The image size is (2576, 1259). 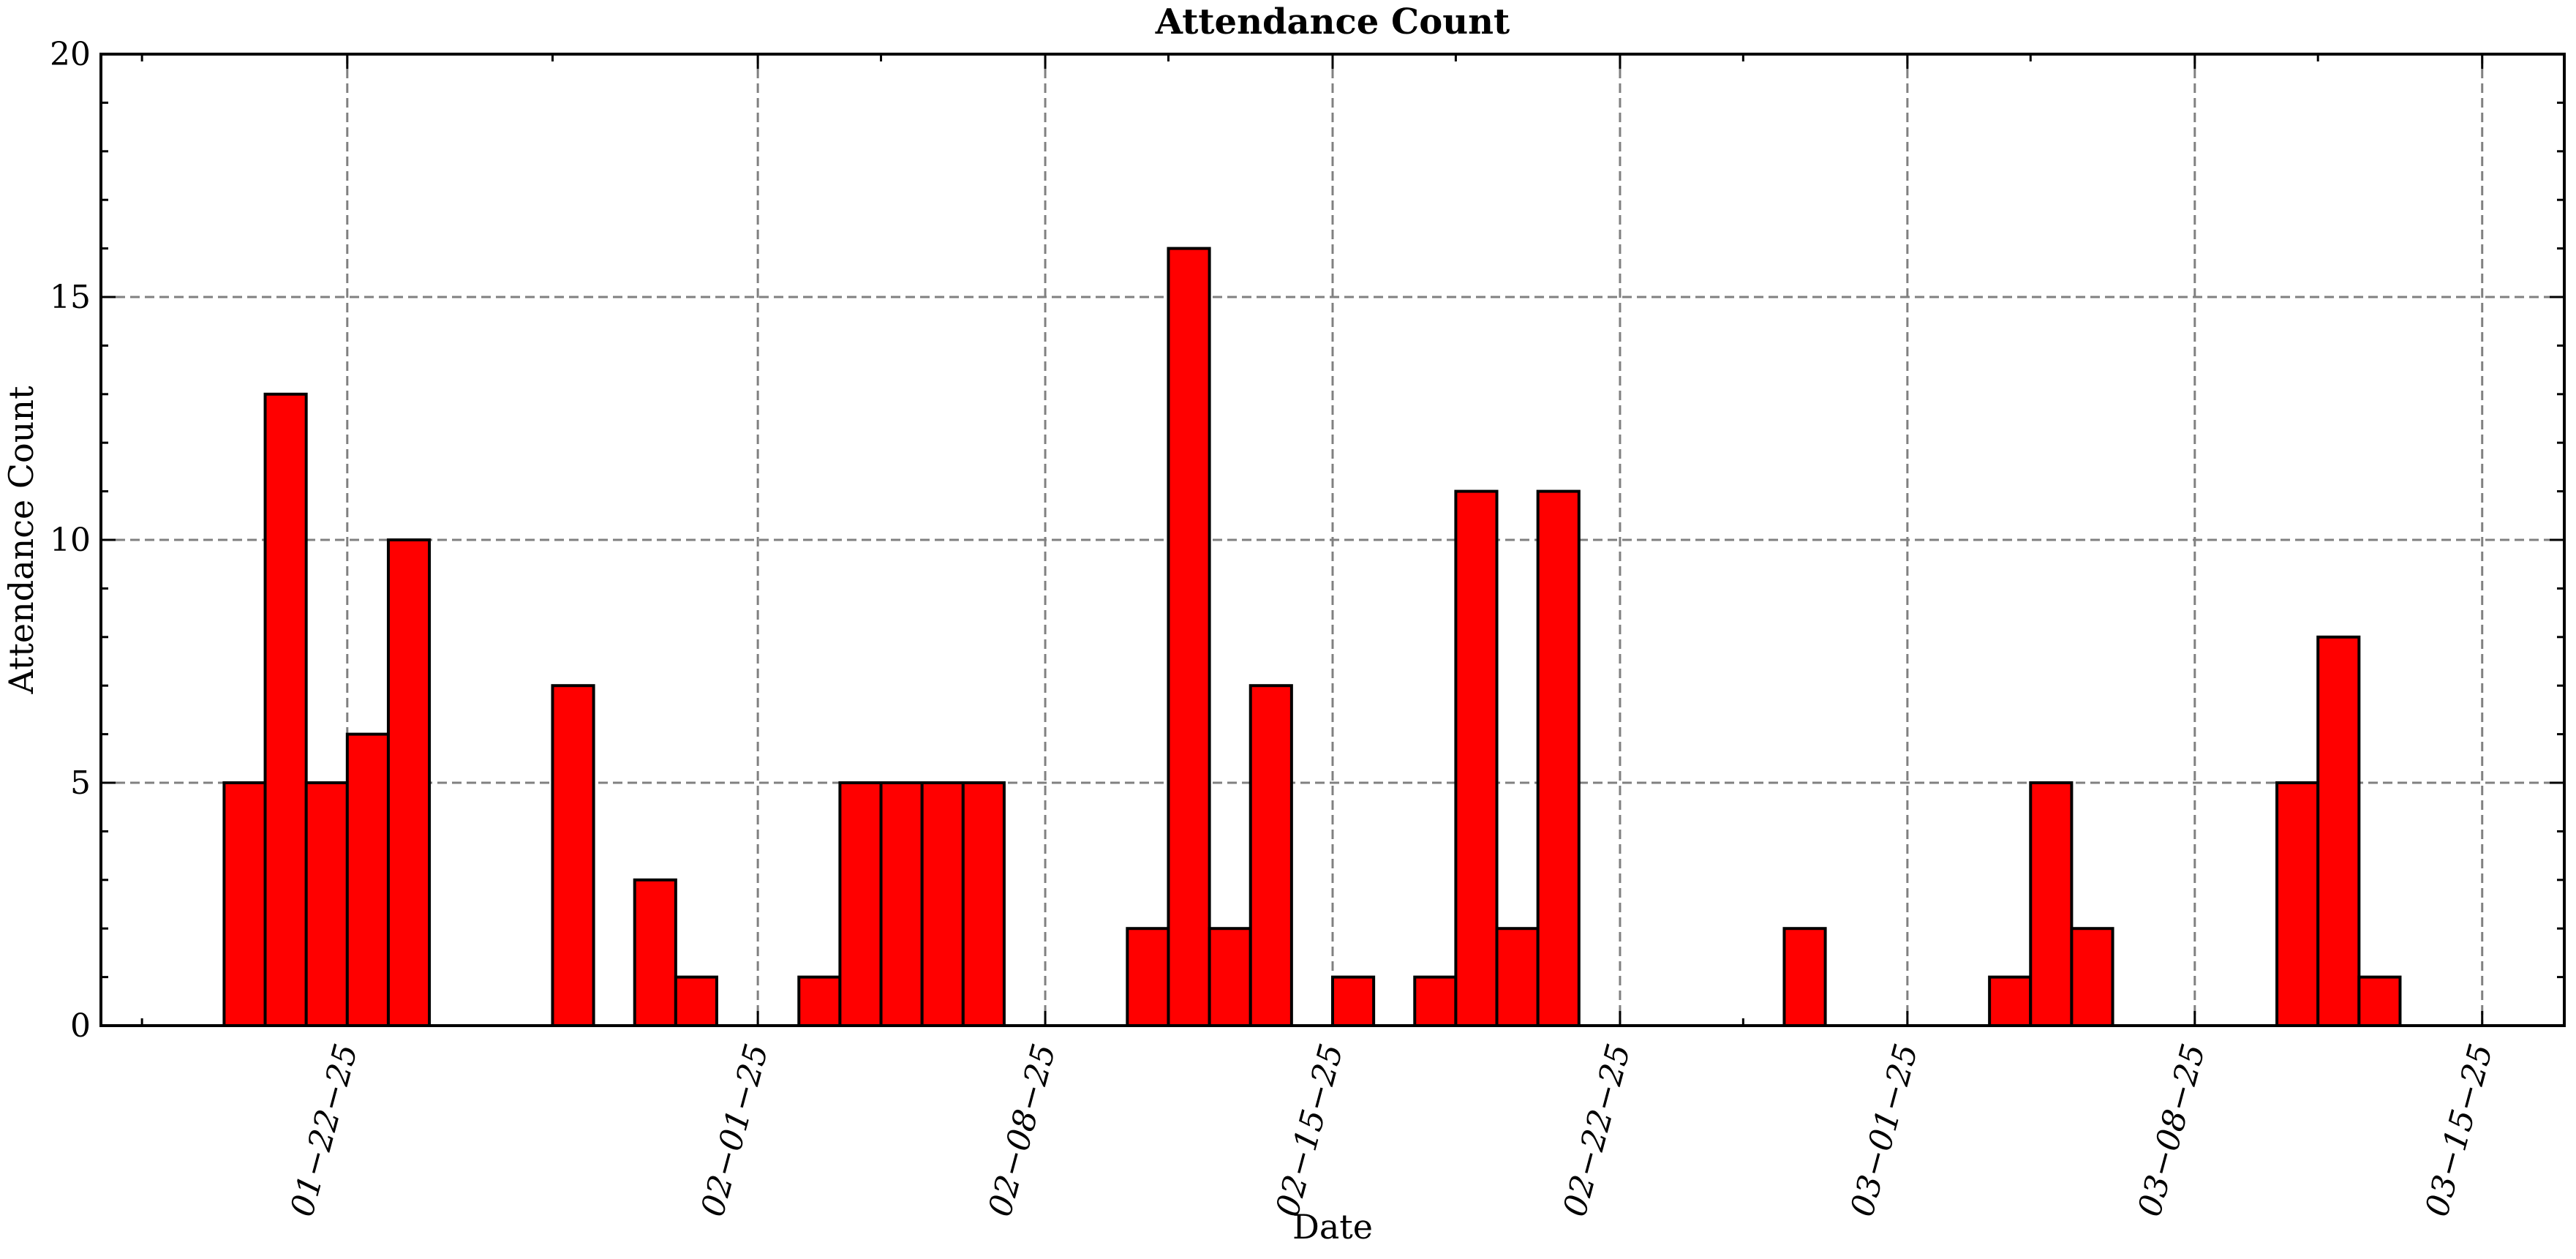 I want to click on x-tick-label: 03−15−25, so click(x=2460, y=1130).